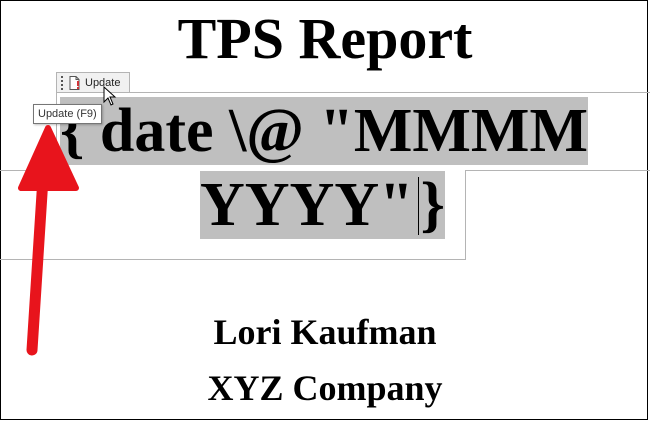  What do you see at coordinates (325, 388) in the screenshot?
I see `company-name: XYZ Company` at bounding box center [325, 388].